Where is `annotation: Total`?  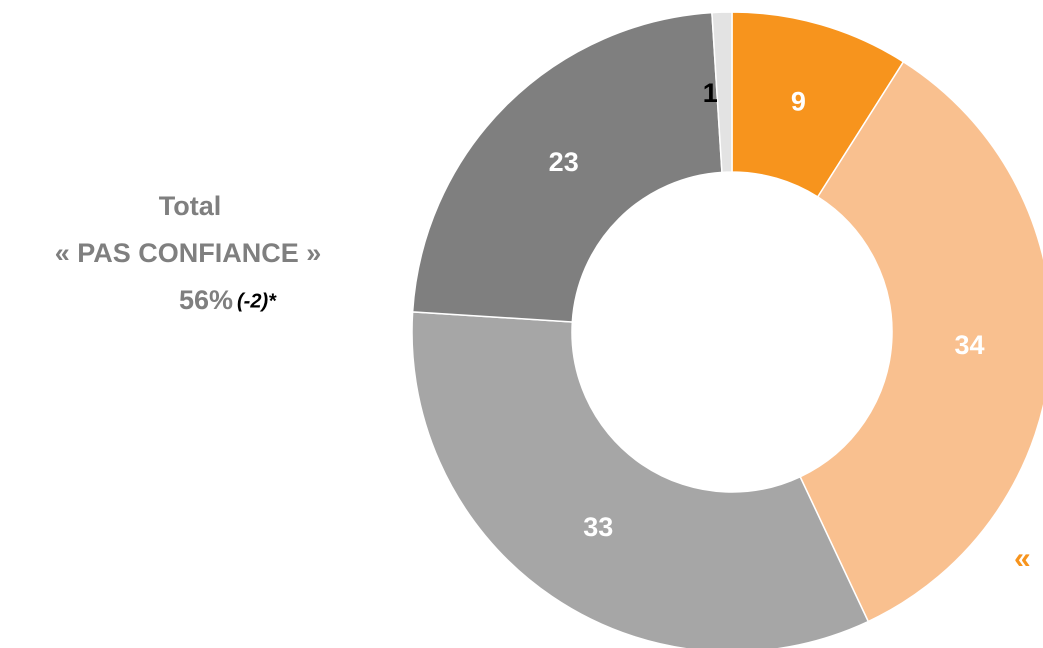
annotation: Total is located at coordinates (190, 206).